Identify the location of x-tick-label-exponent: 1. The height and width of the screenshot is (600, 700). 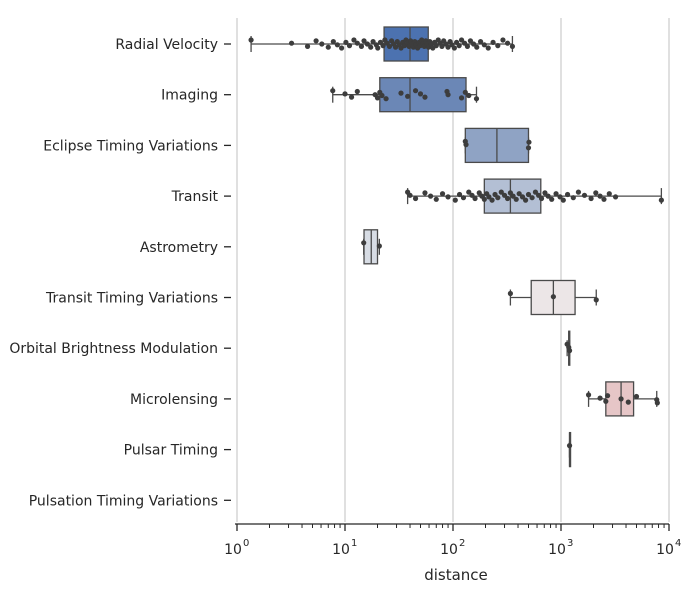
(354, 543).